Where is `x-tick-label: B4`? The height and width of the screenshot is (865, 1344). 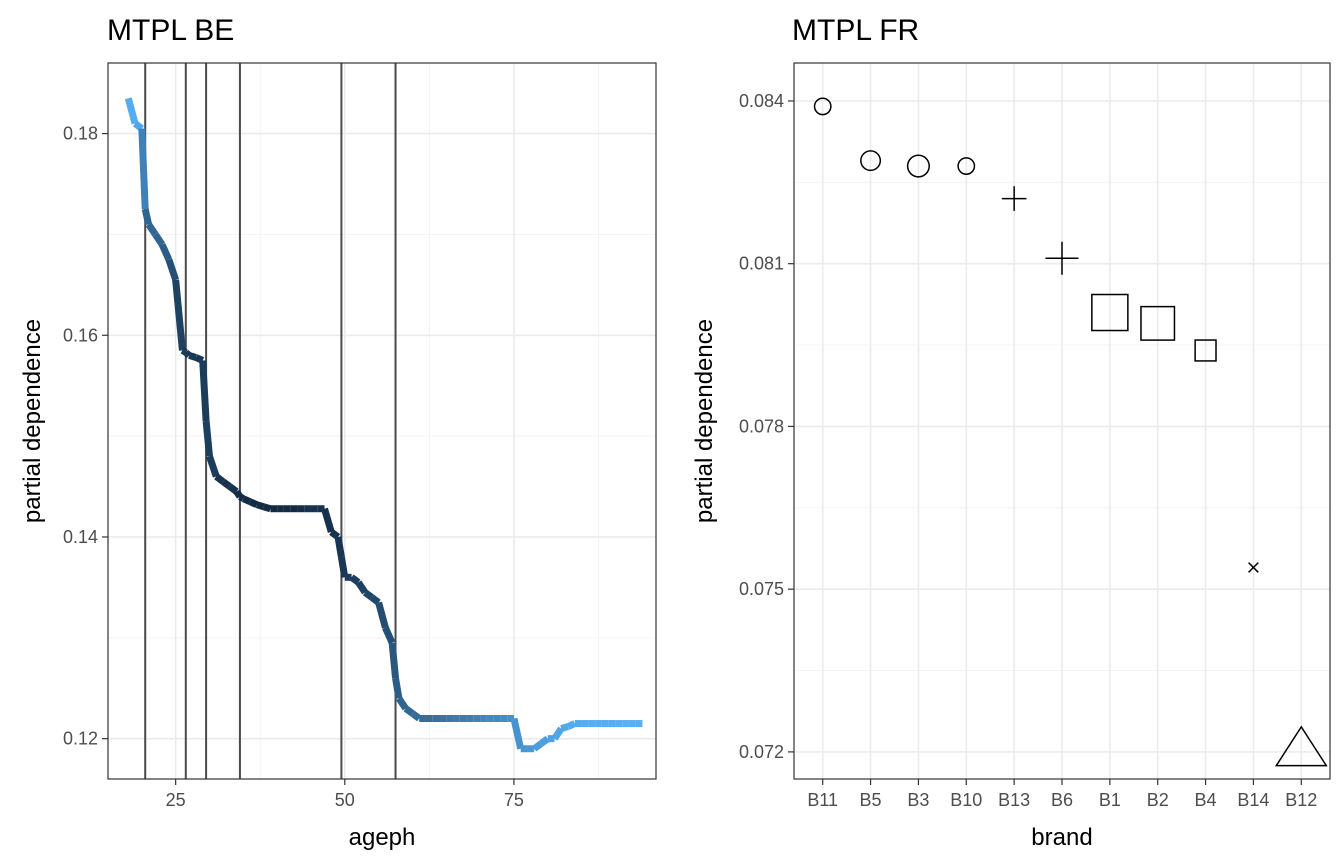 x-tick-label: B4 is located at coordinates (1206, 800).